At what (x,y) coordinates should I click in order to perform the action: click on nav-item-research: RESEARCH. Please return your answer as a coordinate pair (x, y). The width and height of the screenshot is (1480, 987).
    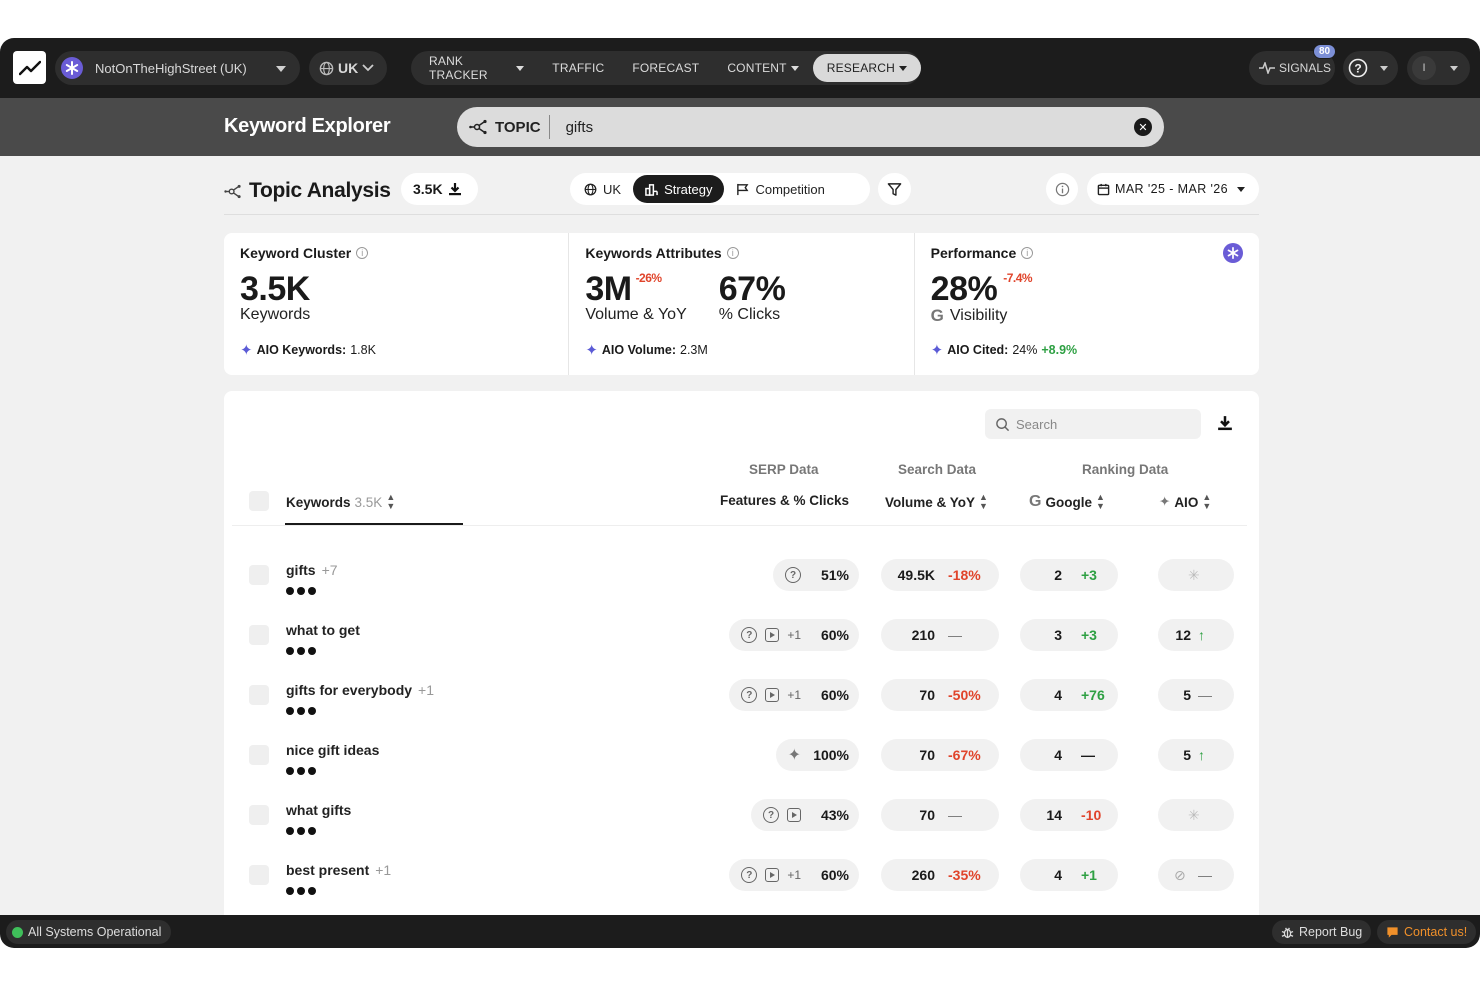
    Looking at the image, I should click on (866, 68).